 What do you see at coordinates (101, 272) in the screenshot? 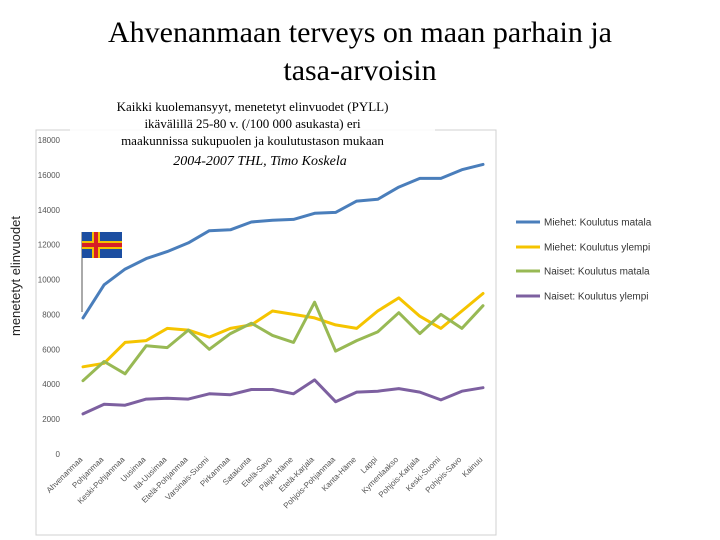
I see `aland-flag-icon` at bounding box center [101, 272].